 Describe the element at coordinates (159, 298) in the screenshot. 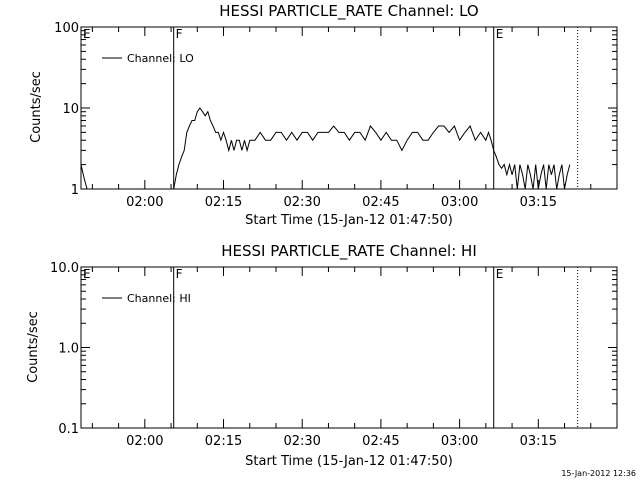

I see `legend-label-hi: Channel: HI` at that location.